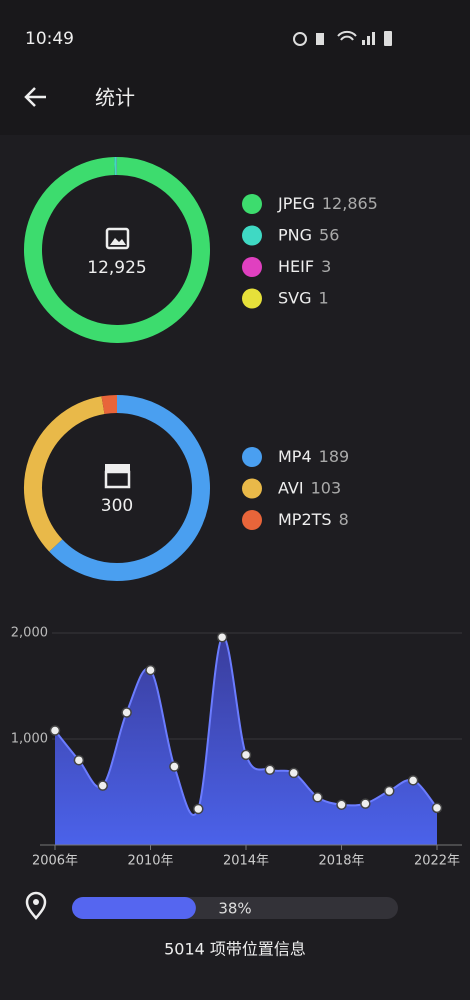  I want to click on x-tick-label: 2014年, so click(246, 861).